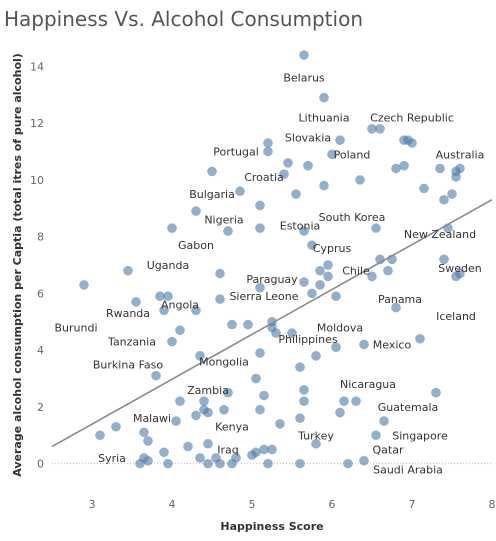 Image resolution: width=496 pixels, height=541 pixels. Describe the element at coordinates (368, 384) in the screenshot. I see `point-label: Nicaragua` at that location.